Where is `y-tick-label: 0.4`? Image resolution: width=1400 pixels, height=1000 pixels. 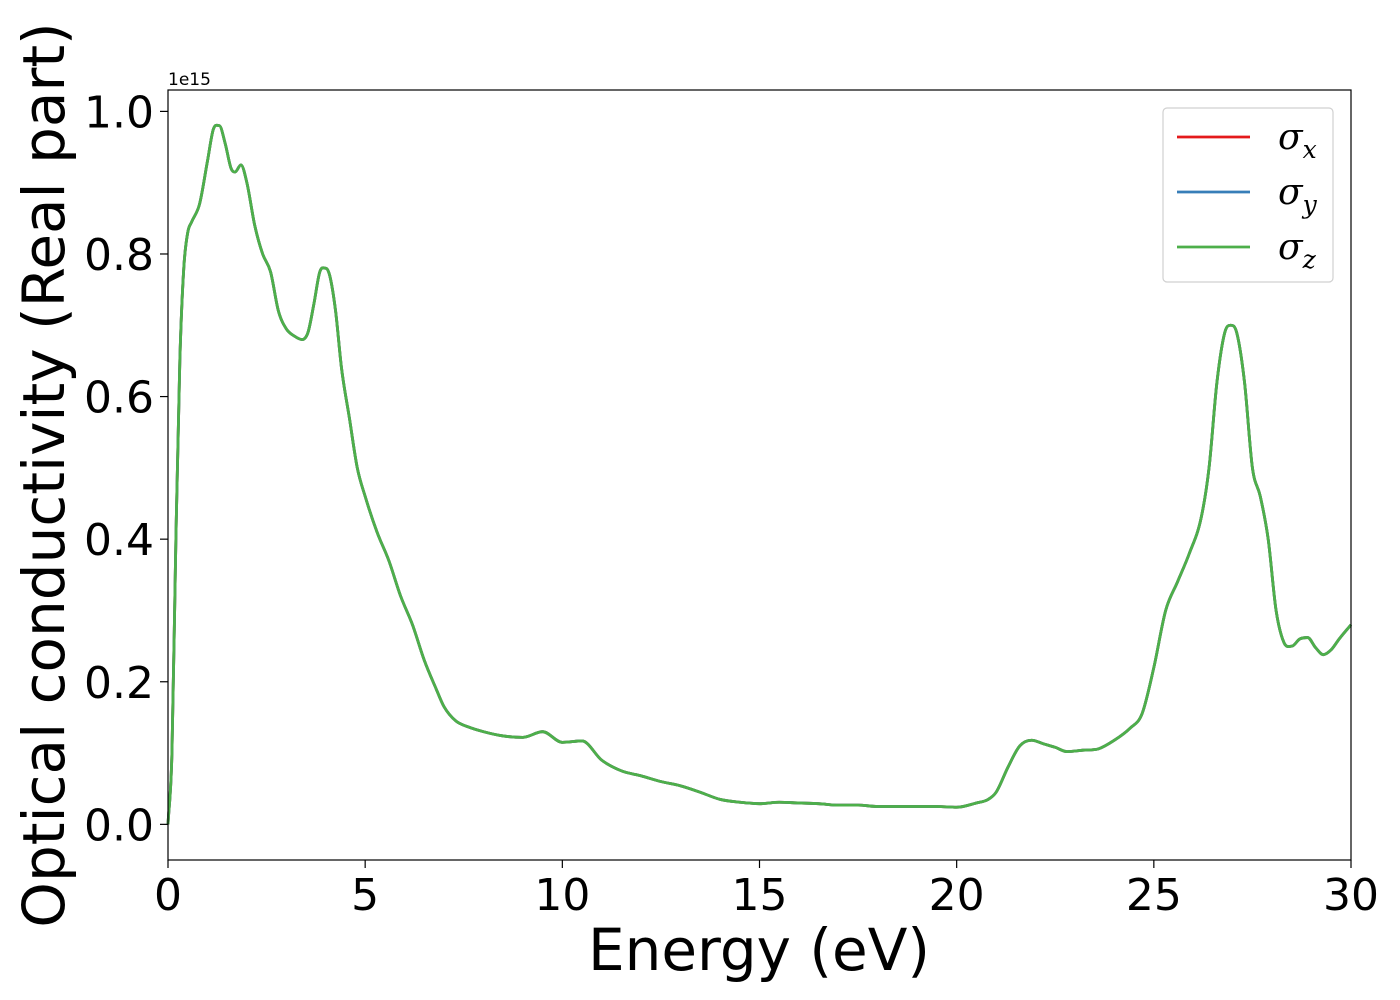 y-tick-label: 0.4 is located at coordinates (119, 540).